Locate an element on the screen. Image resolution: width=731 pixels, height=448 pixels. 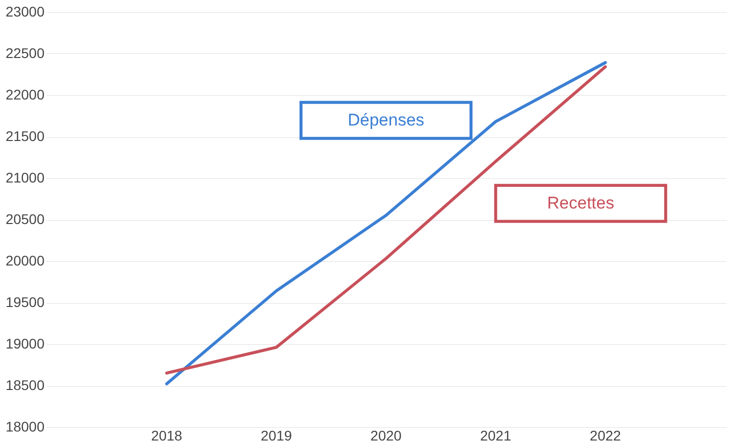
text: Recettes is located at coordinates (580, 202).